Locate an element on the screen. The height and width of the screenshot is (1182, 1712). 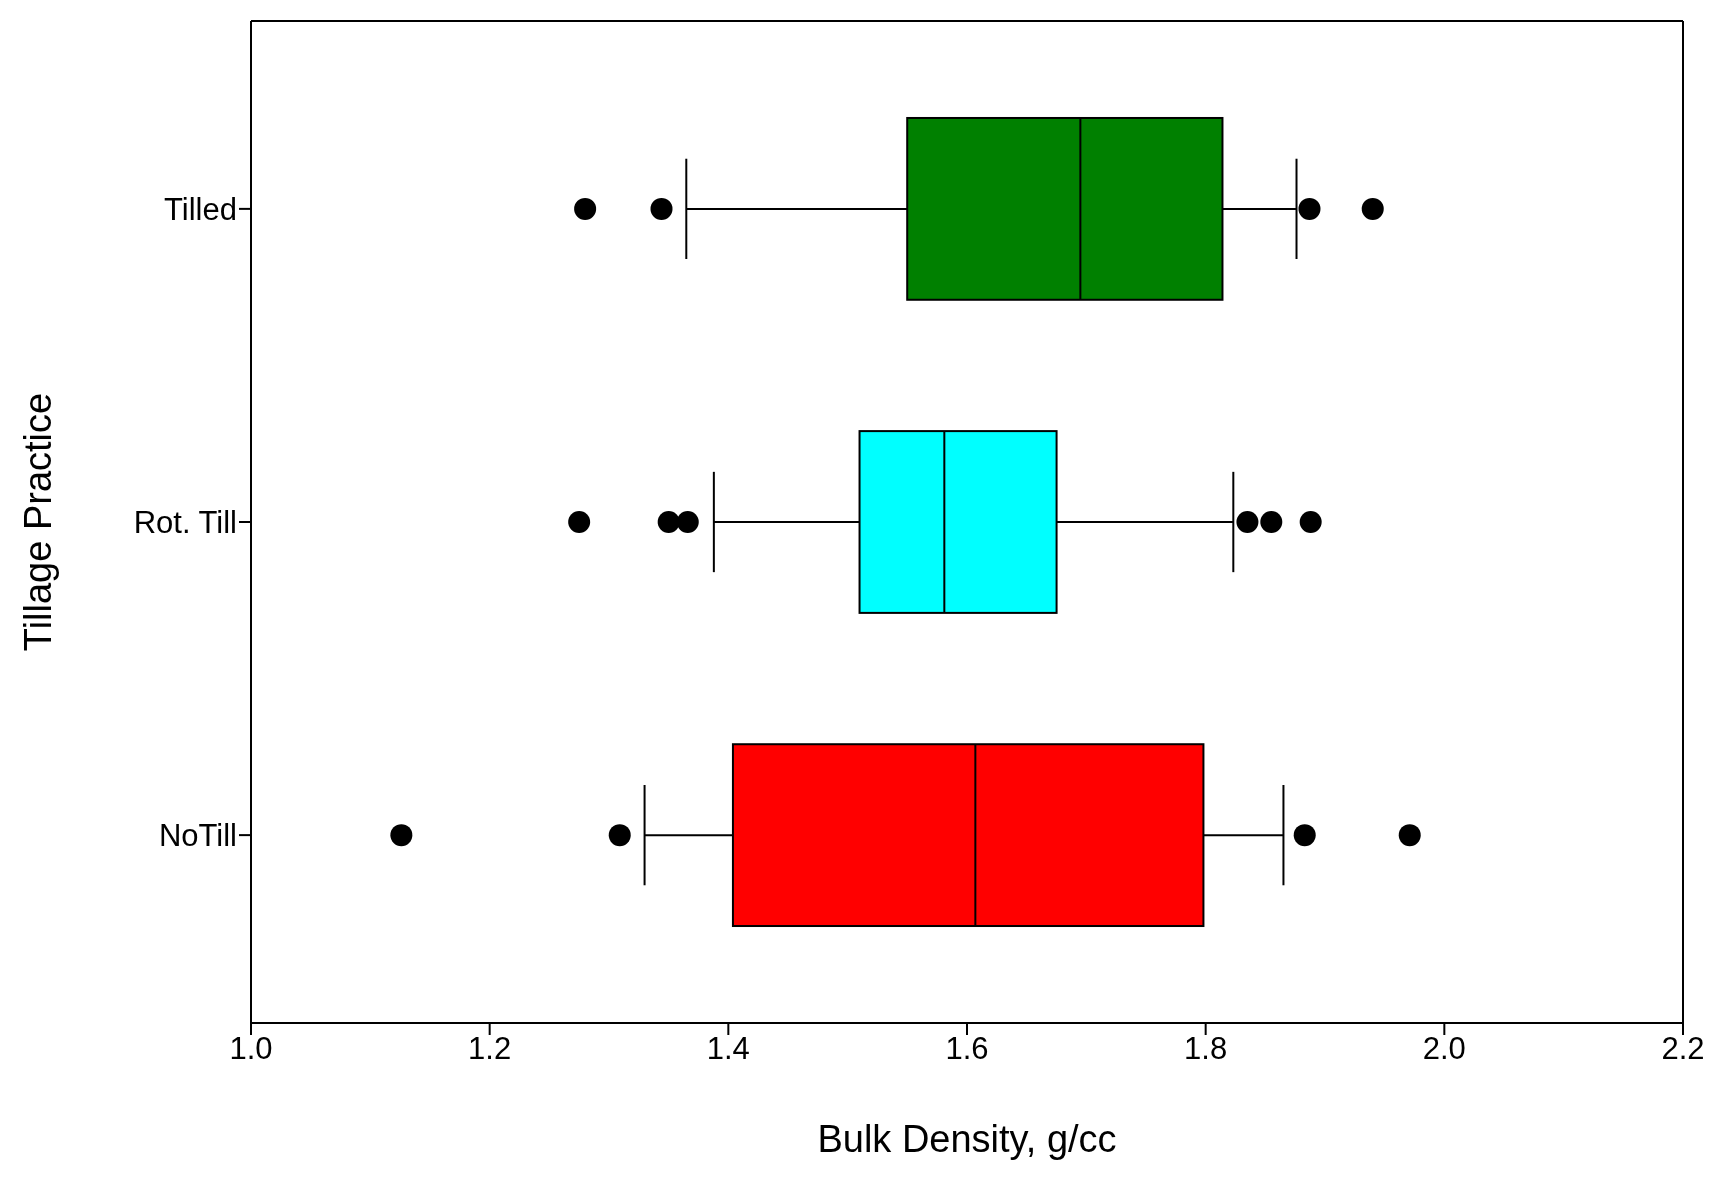
x-tick-label: 1.6 is located at coordinates (967, 1049).